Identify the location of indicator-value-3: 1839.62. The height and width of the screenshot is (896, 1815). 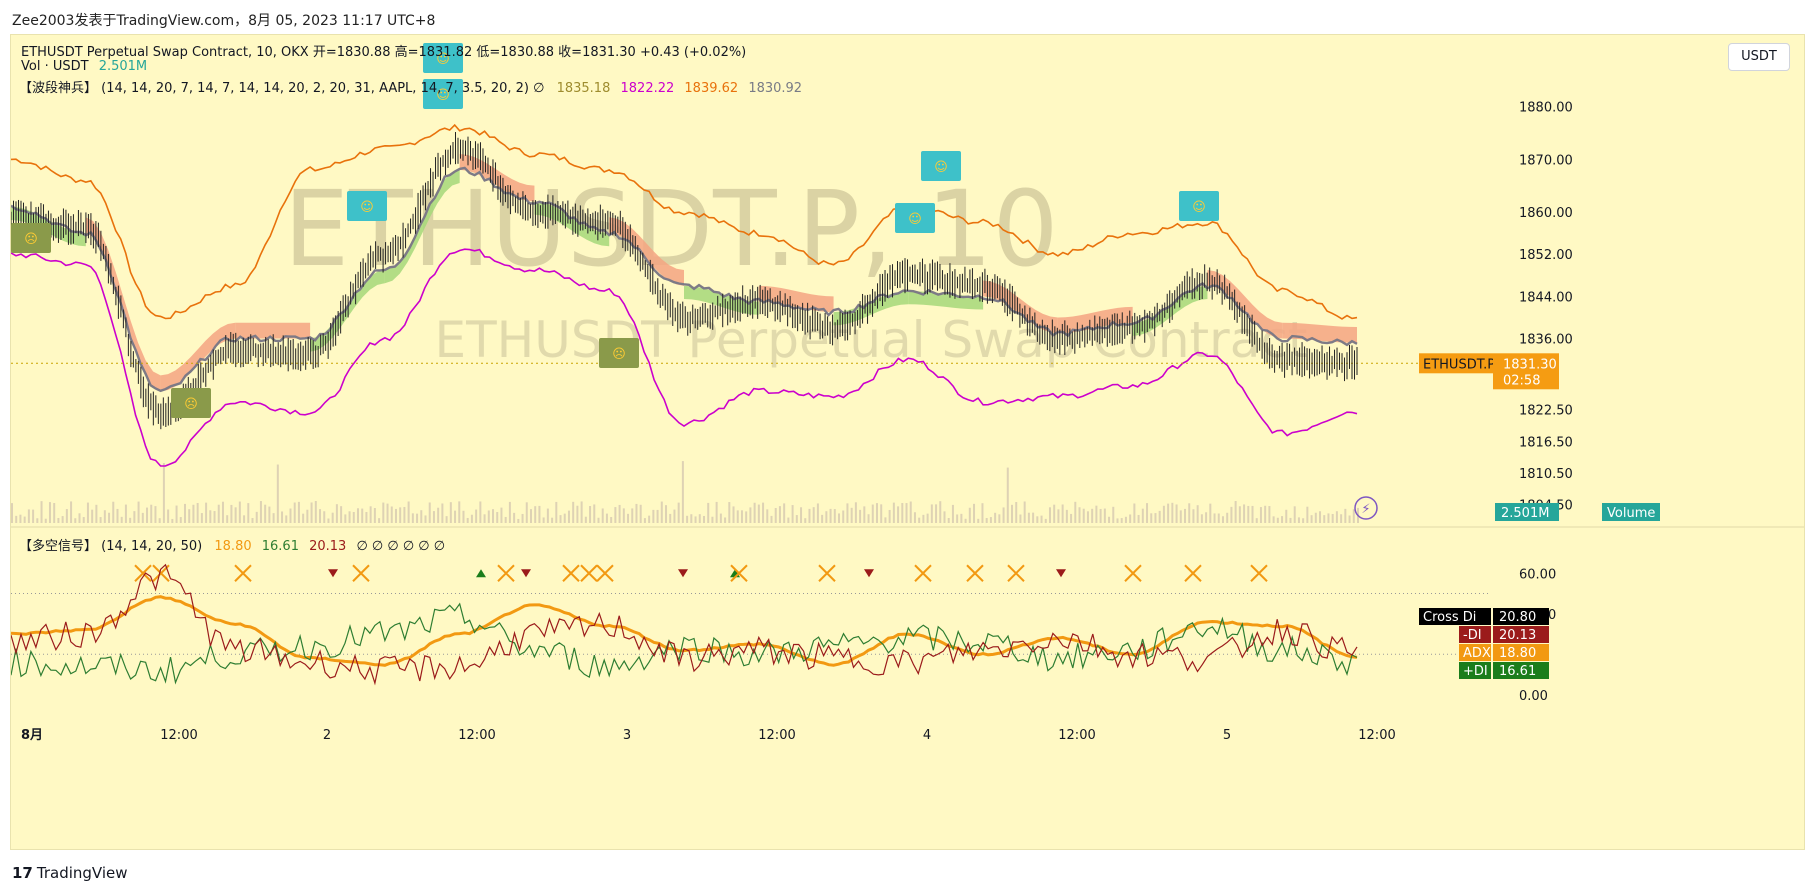
(711, 88).